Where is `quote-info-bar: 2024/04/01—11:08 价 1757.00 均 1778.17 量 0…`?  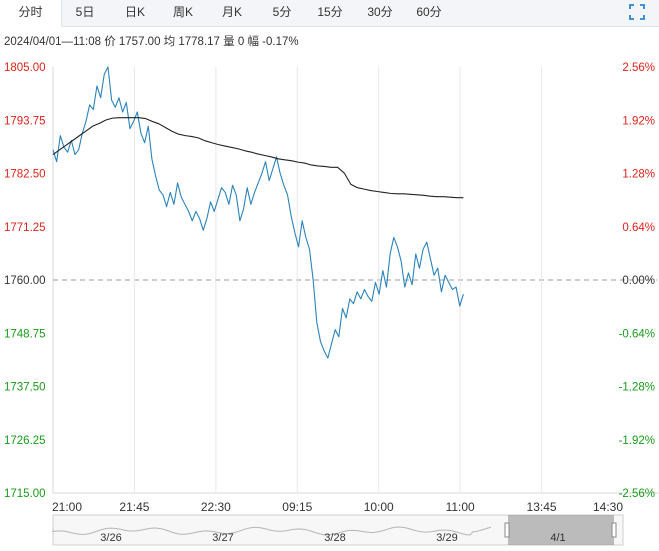
quote-info-bar: 2024/04/01—11:08 价 1757.00 均 1778.17 量 0… is located at coordinates (151, 41).